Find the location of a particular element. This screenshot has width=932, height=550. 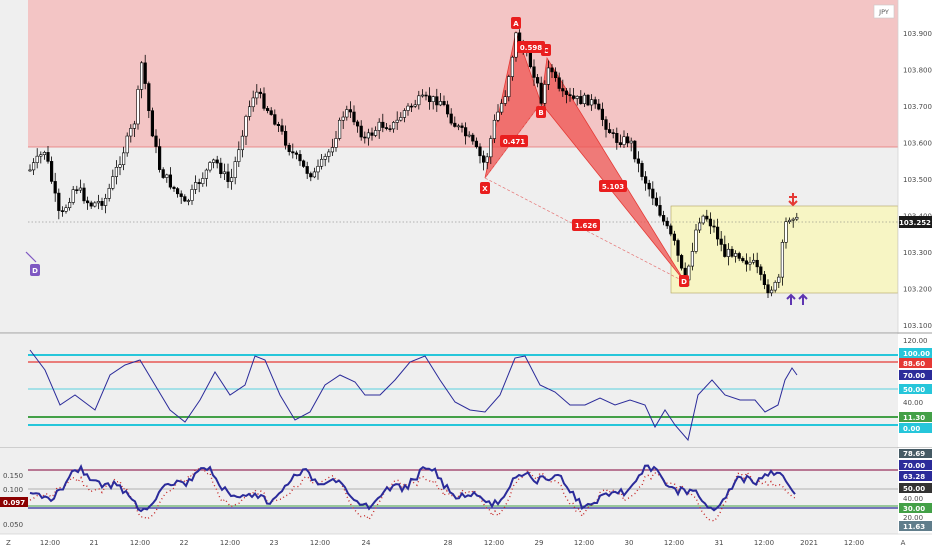

time-label: 28 is located at coordinates (448, 543).